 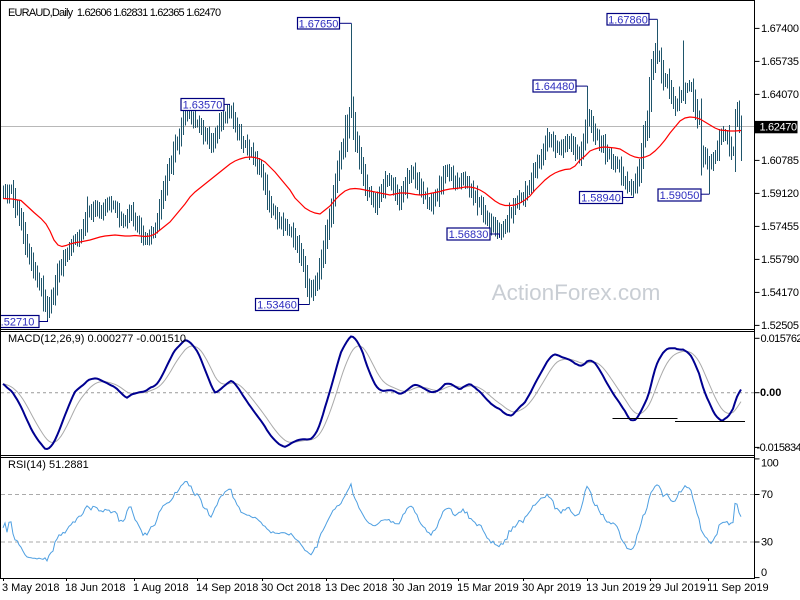 What do you see at coordinates (628, 20) in the screenshot?
I see `svg-text: 1.67860` at bounding box center [628, 20].